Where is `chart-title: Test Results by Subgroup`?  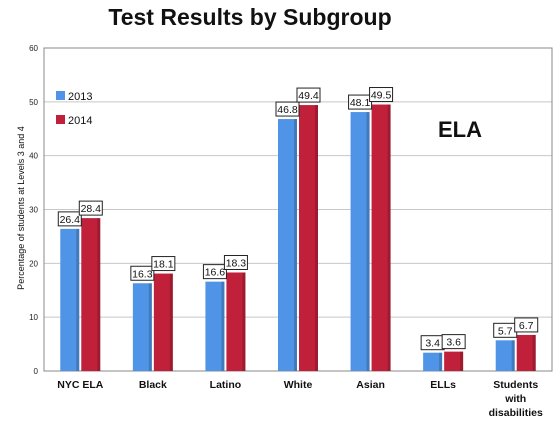
chart-title: Test Results by Subgroup is located at coordinates (250, 17).